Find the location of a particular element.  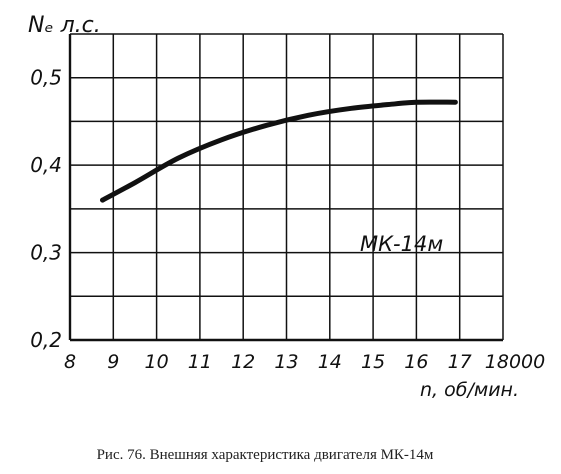

y-tick-label: 0,2 is located at coordinates (46, 340).